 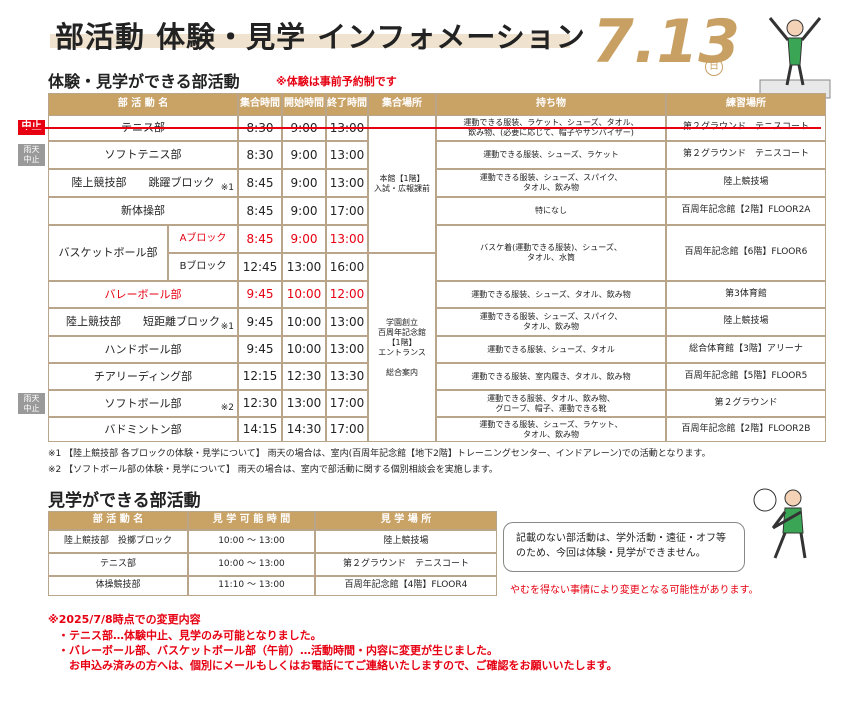 I want to click on table-cell: 体操競技部, so click(x=118, y=586).